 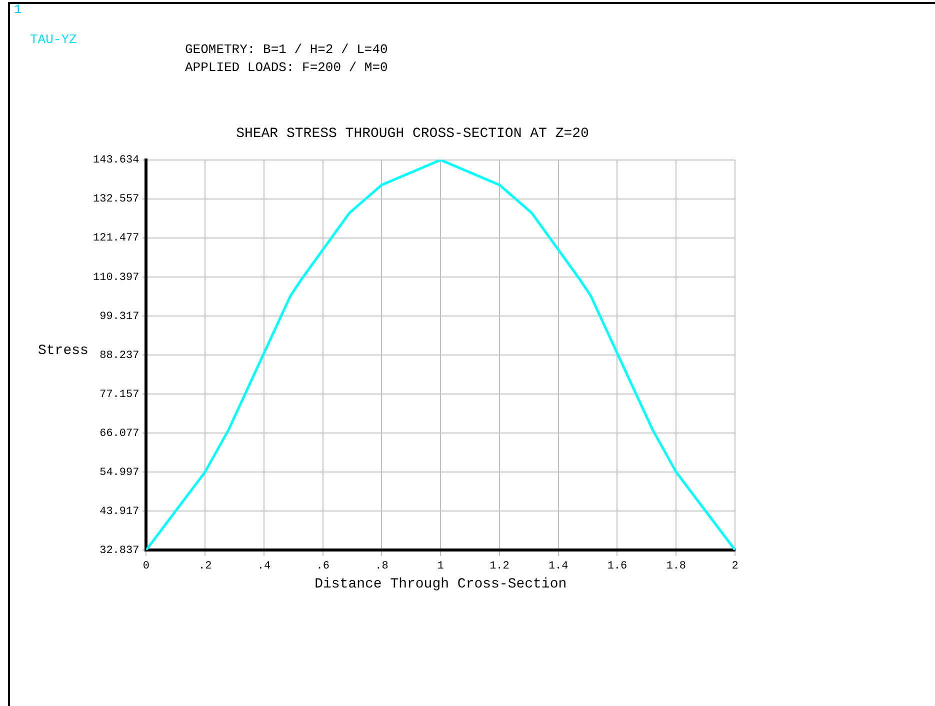 What do you see at coordinates (120, 316) in the screenshot?
I see `y-tick-label: 99.317` at bounding box center [120, 316].